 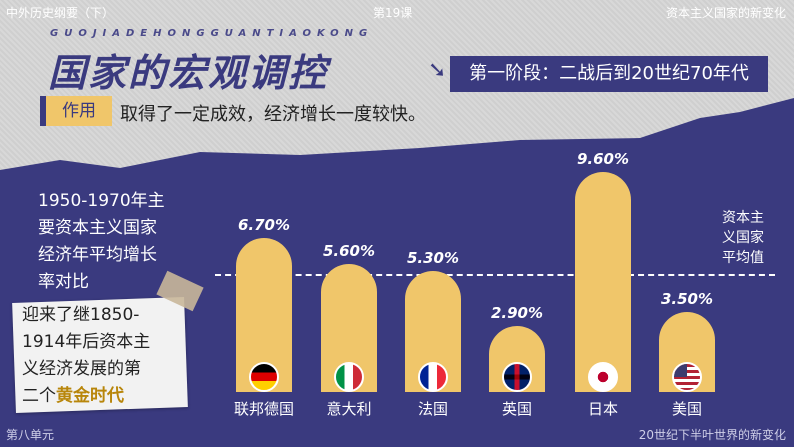 I want to click on bar-value-label: 3.50%, so click(x=687, y=298).